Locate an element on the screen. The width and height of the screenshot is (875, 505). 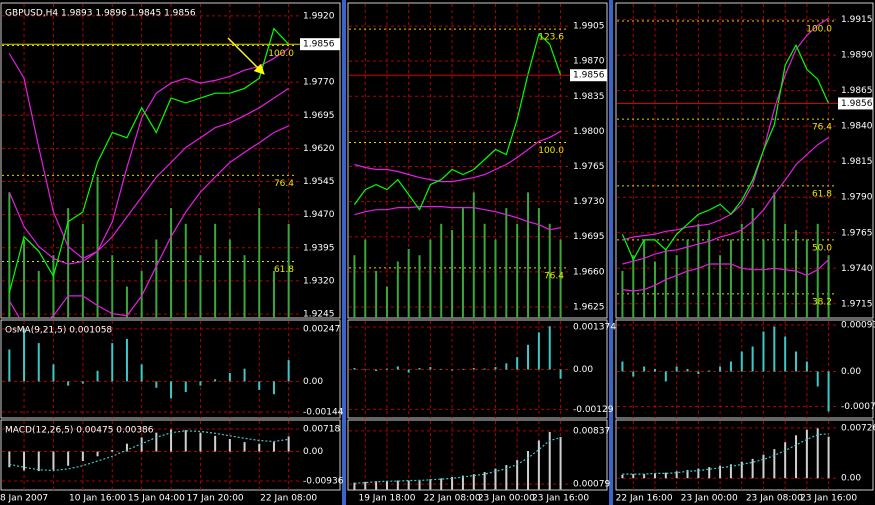
x-tick-label: 22 Jan 08:00 is located at coordinates (452, 499).